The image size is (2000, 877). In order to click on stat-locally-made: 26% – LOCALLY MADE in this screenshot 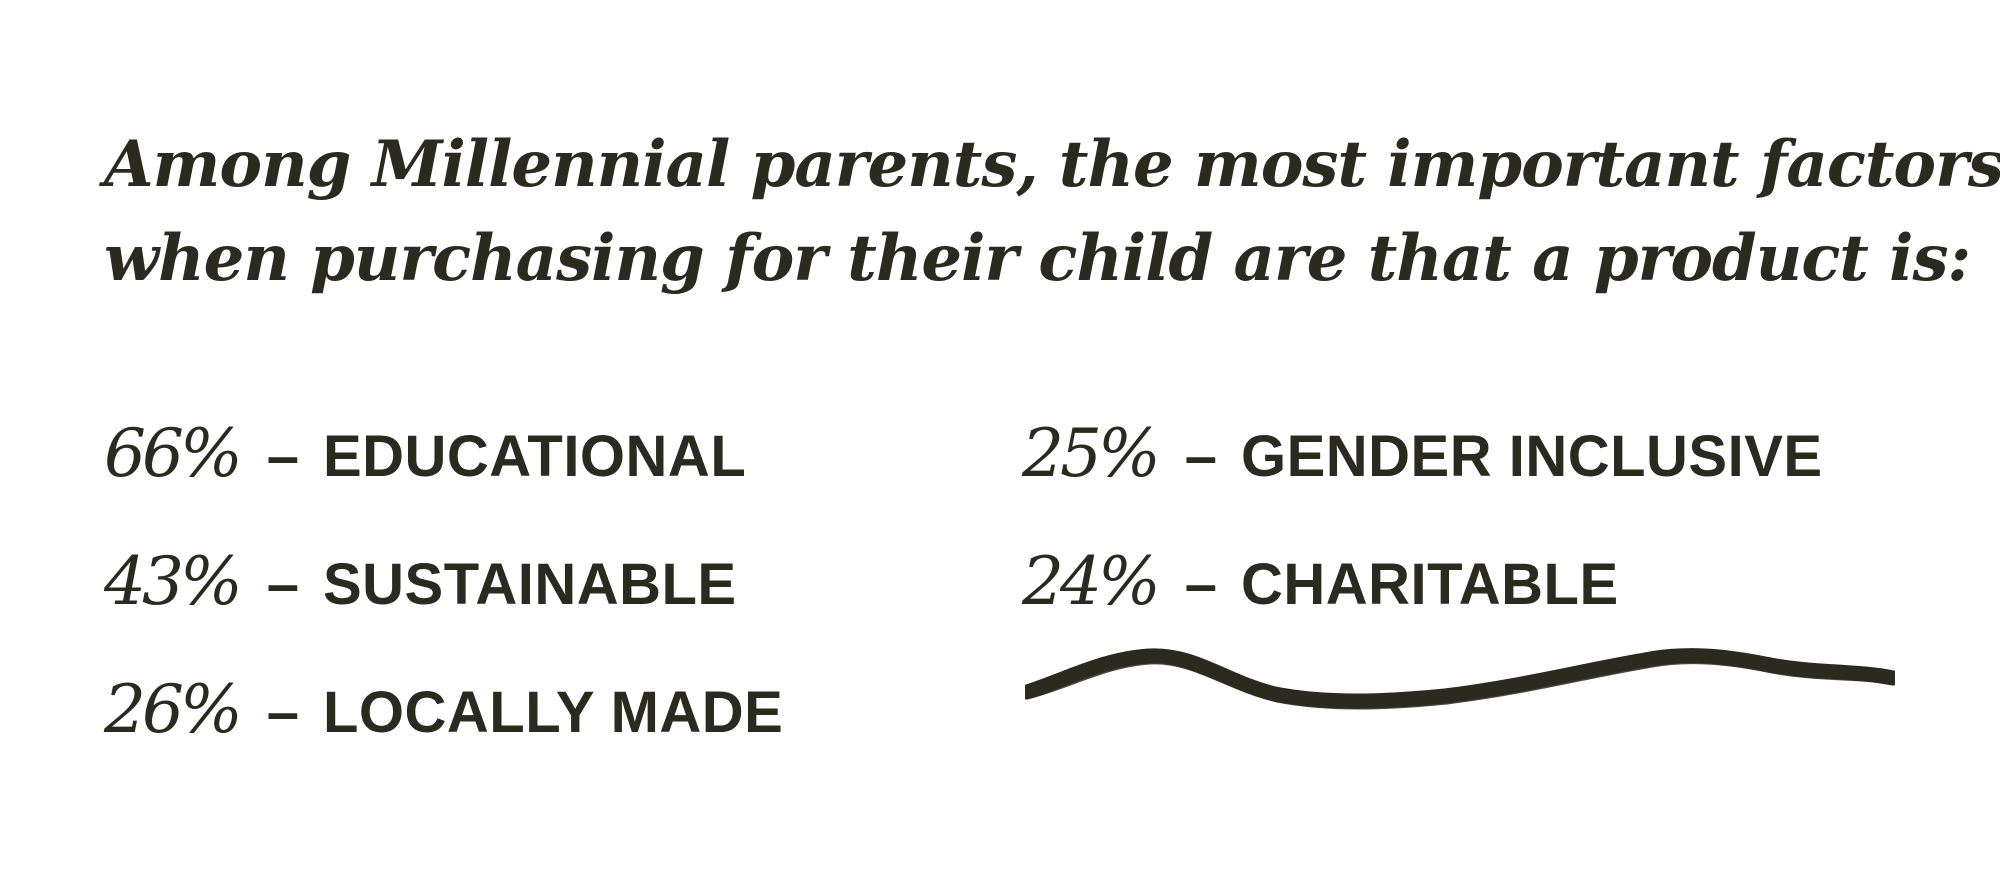, I will do `click(443, 709)`.